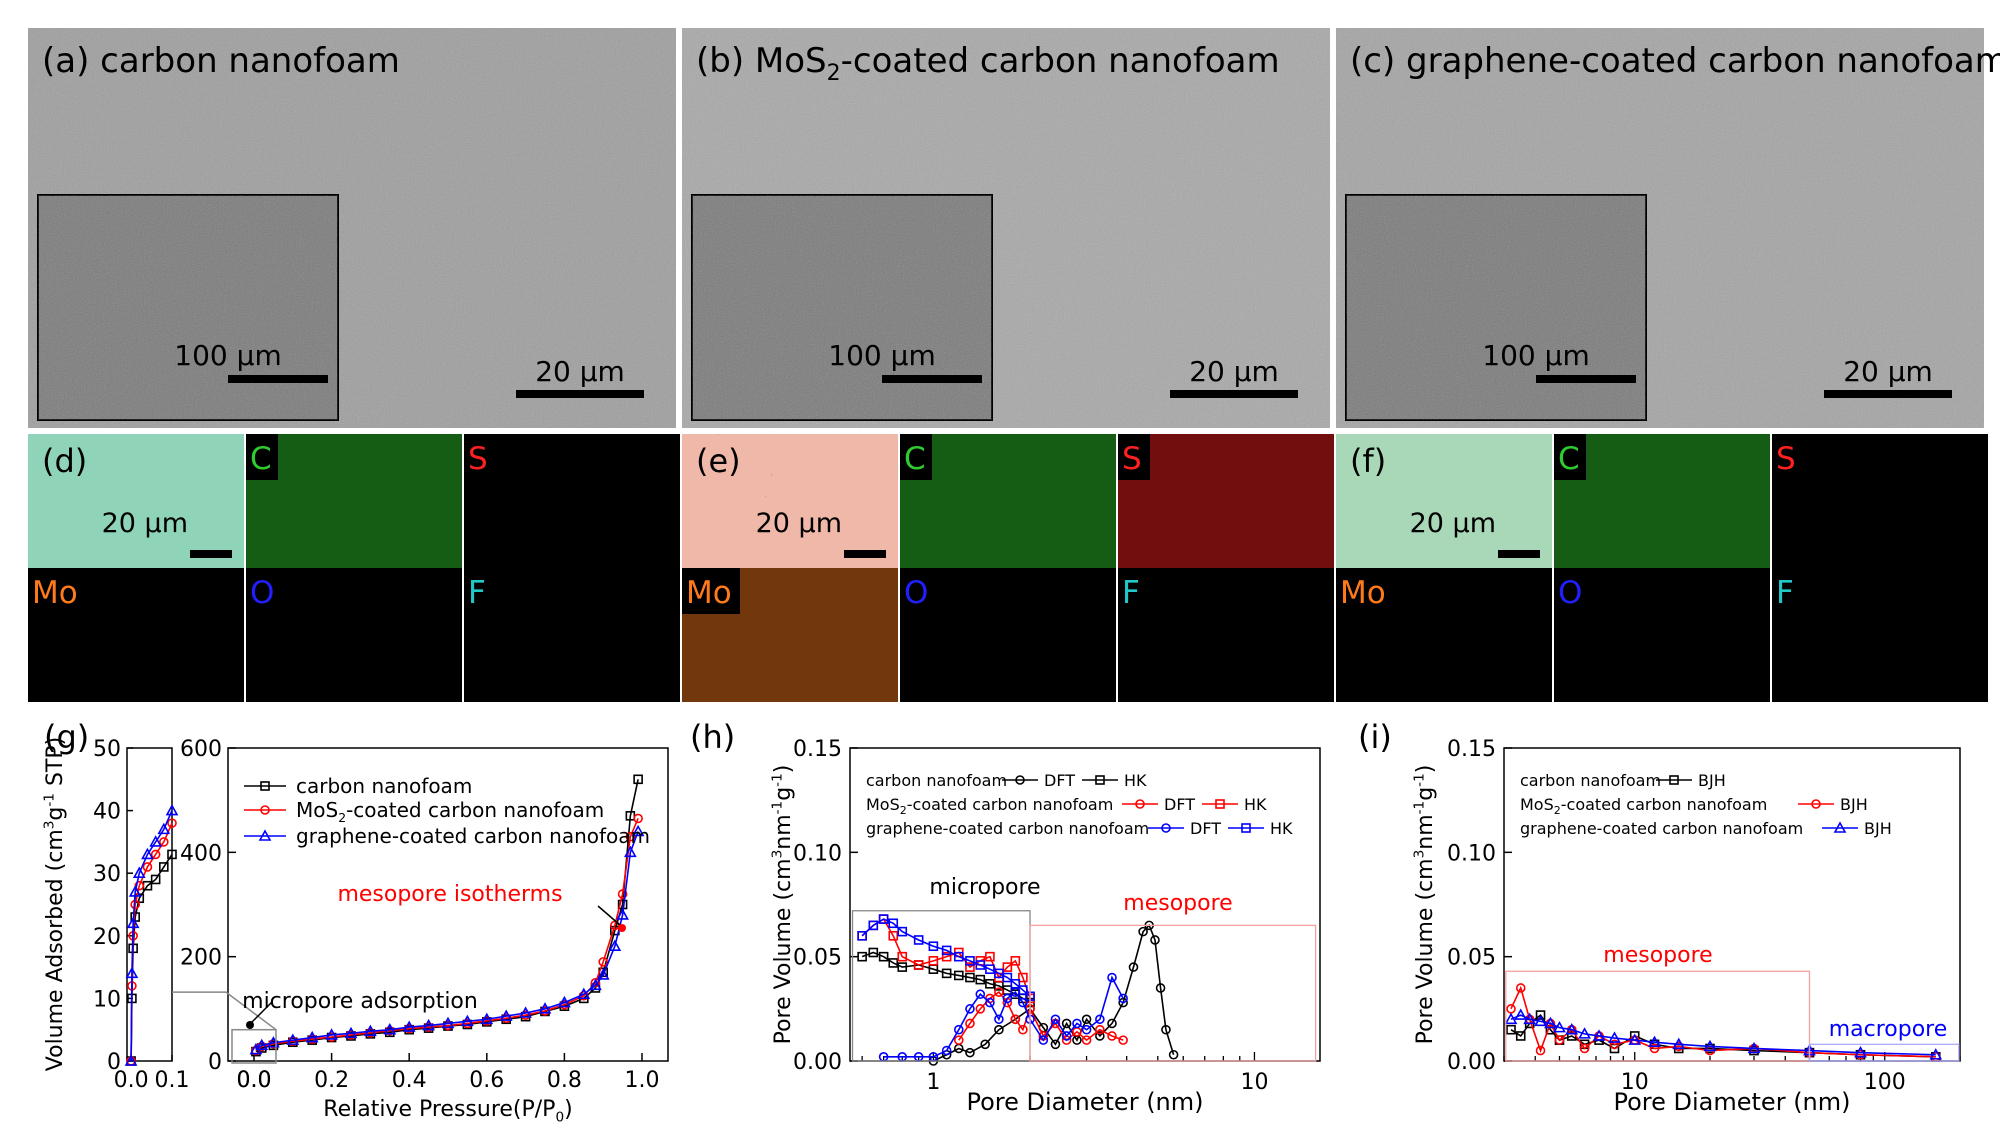  I want to click on inset-y-tick-label: 20, so click(107, 937).